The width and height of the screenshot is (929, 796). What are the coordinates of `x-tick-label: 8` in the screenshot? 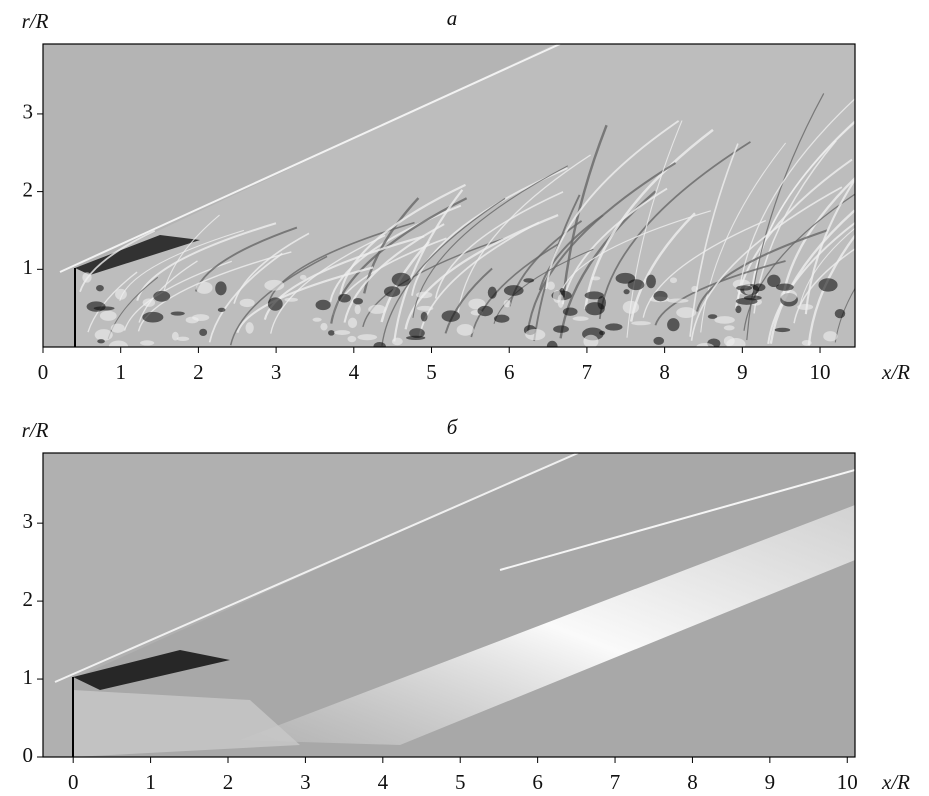 It's located at (664, 372).